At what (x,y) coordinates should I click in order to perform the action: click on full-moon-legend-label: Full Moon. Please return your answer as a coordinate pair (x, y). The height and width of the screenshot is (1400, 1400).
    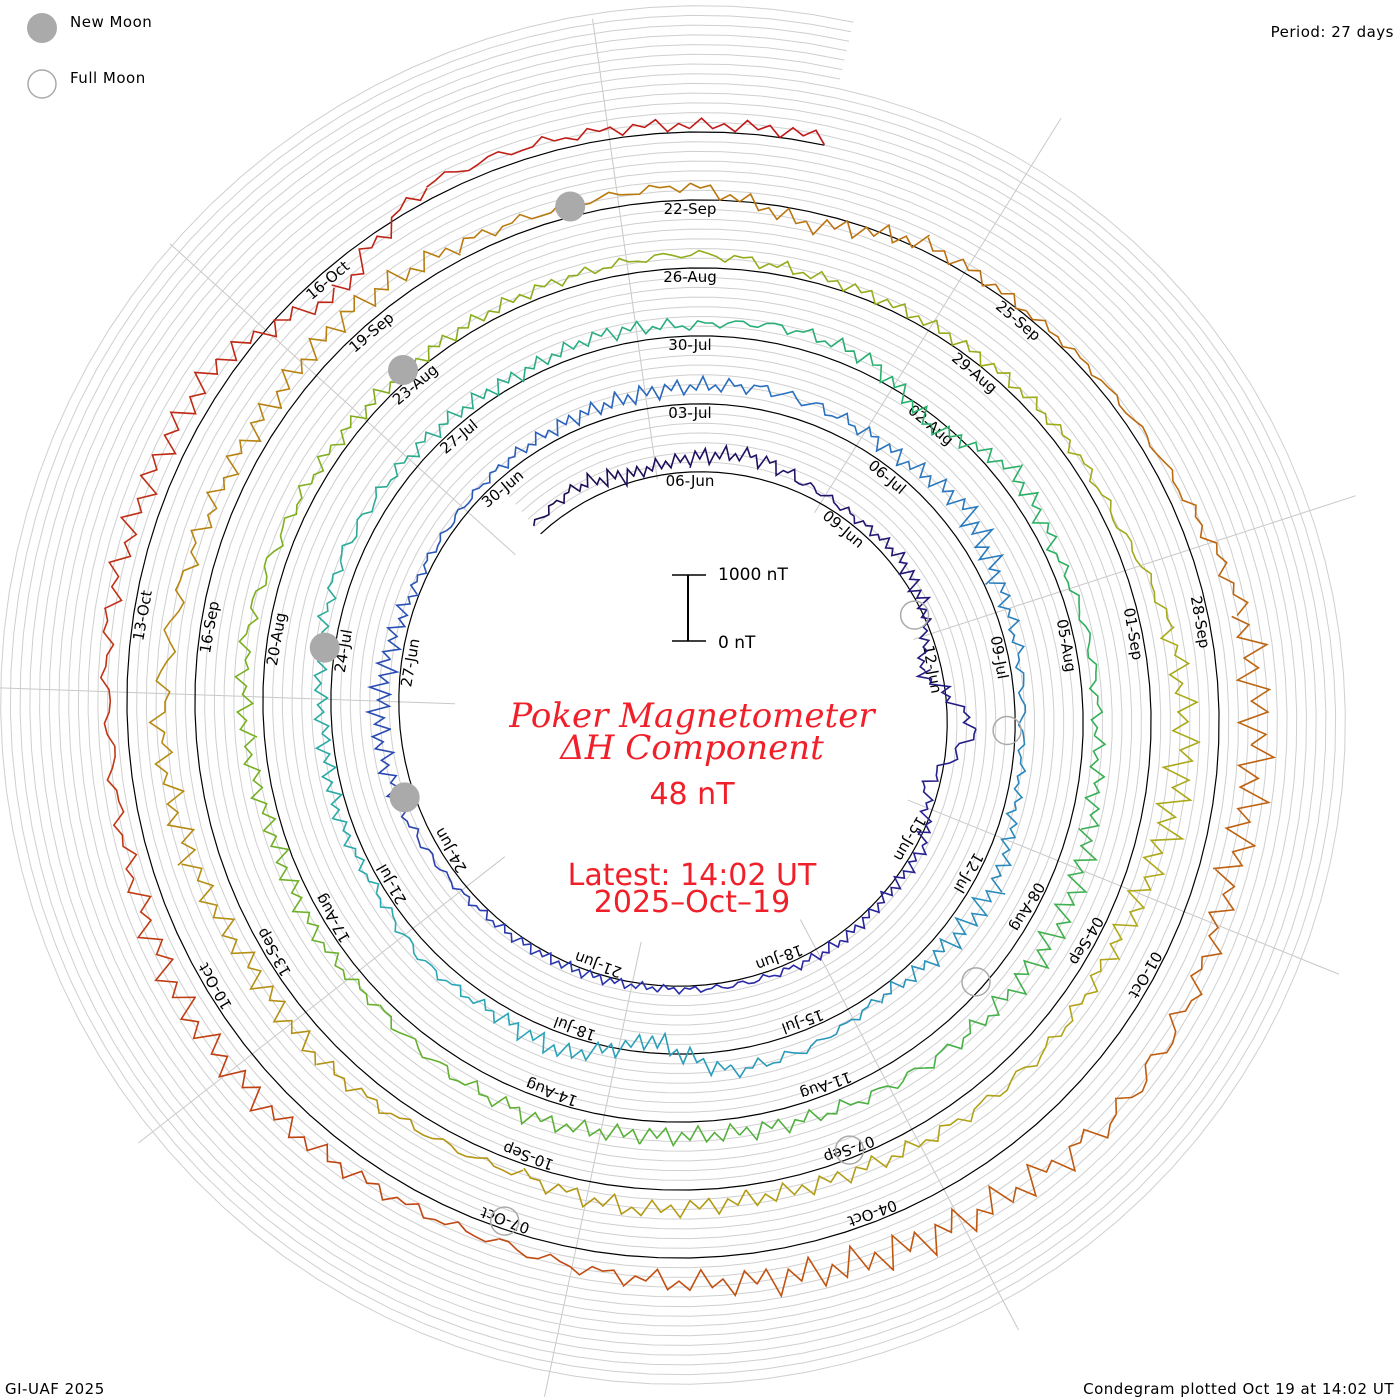
    Looking at the image, I should click on (108, 78).